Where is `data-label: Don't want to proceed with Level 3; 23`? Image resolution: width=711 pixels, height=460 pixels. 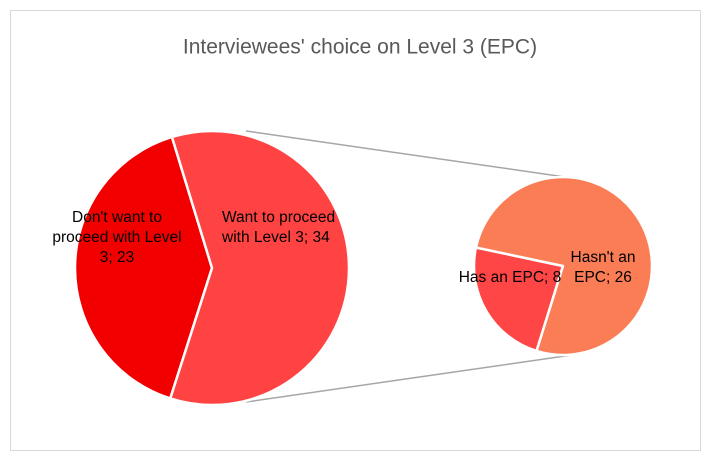
data-label: Don't want to proceed with Level 3; 23 is located at coordinates (117, 237).